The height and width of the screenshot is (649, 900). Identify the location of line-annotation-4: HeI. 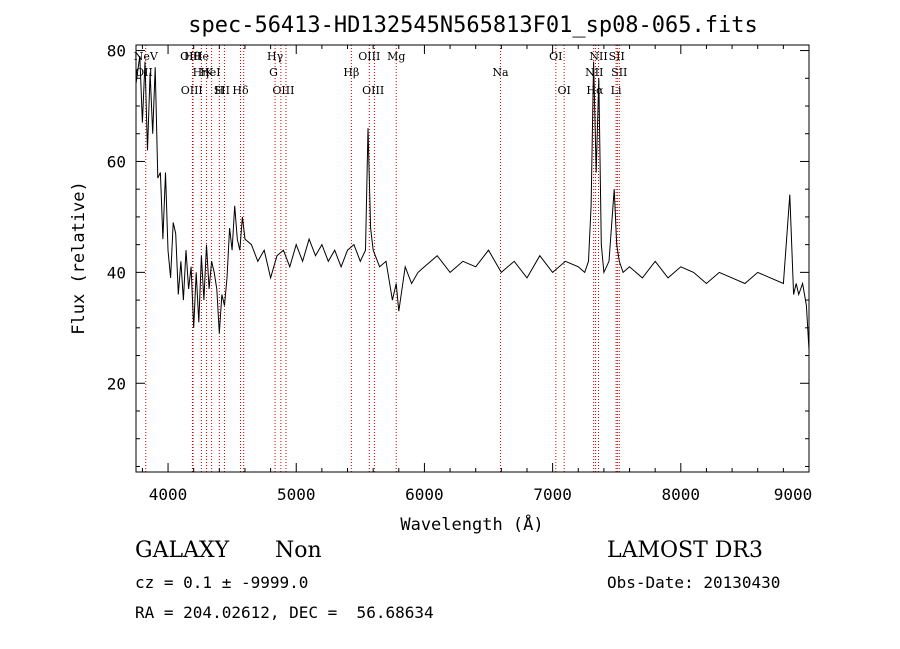
(210, 72).